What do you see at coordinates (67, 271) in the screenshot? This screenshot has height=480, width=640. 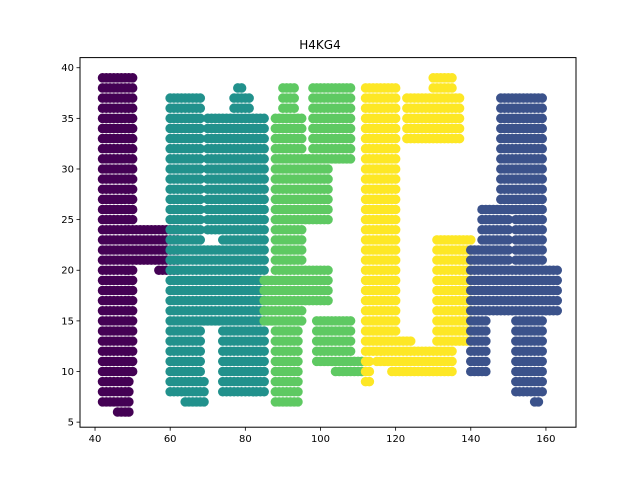 I see `y-tick-label: 20` at bounding box center [67, 271].